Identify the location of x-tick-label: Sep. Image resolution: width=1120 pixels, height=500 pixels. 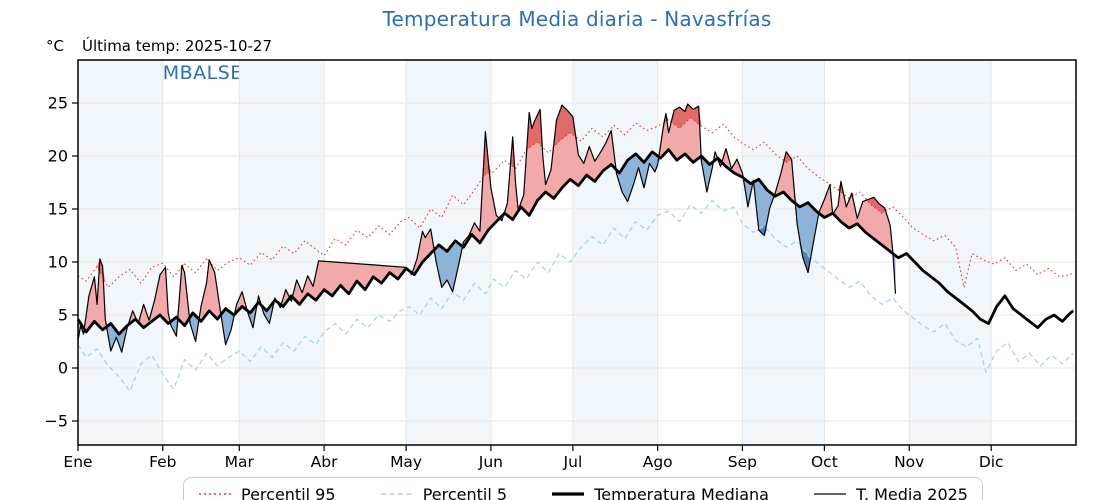
(742, 462).